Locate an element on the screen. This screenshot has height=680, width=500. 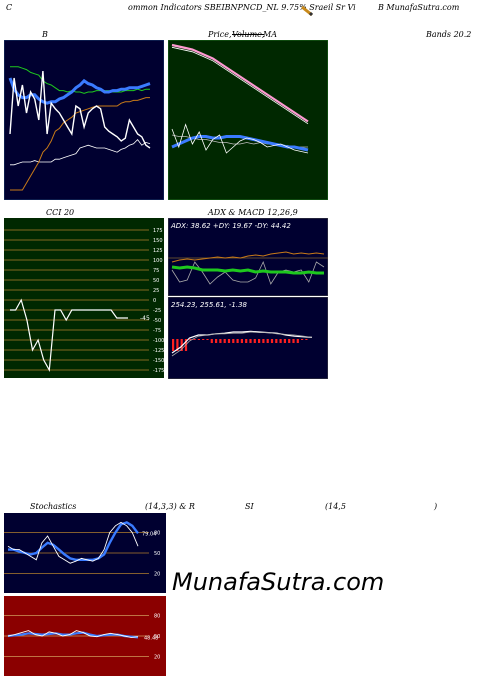
stoch-title-b: (14,3,3) & R is located at coordinates (170, 506).